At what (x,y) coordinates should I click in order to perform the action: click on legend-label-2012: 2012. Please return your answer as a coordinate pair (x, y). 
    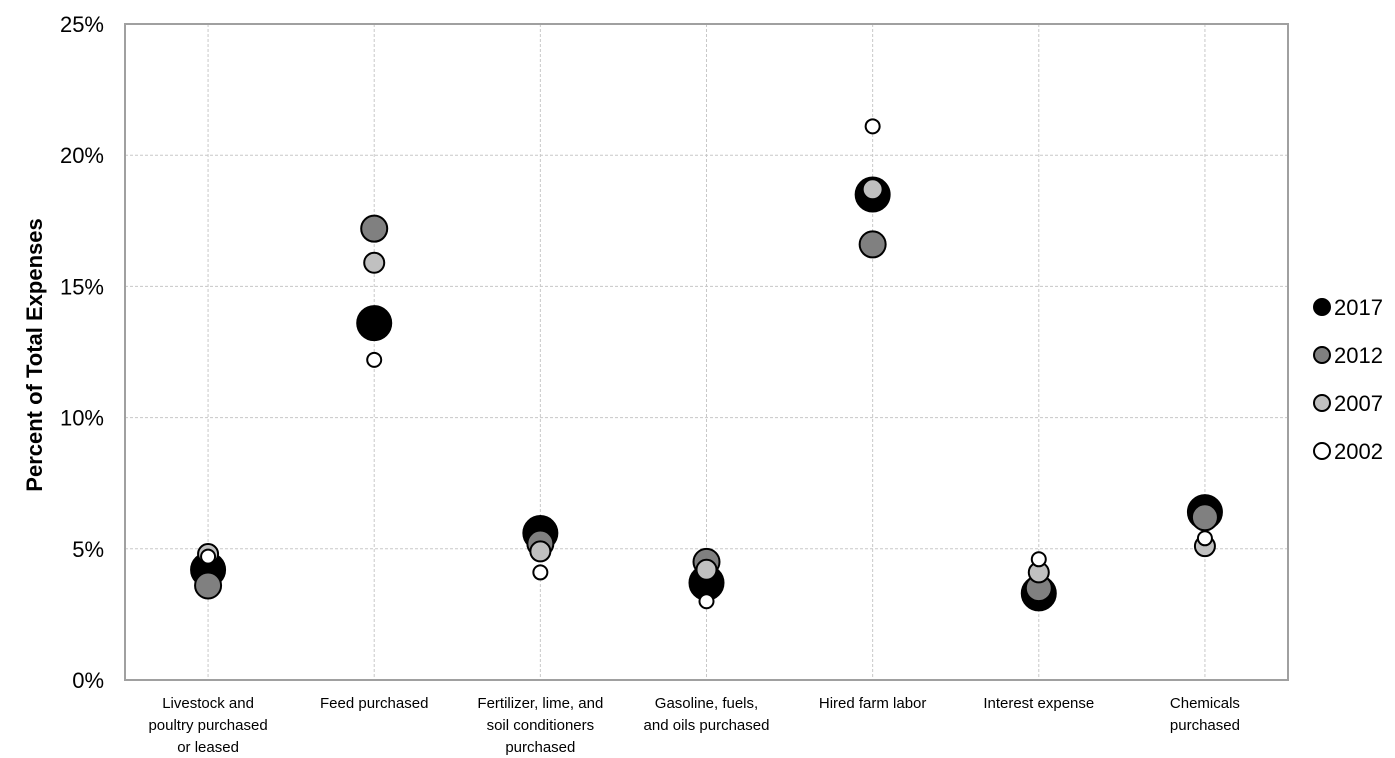
    Looking at the image, I should click on (1358, 355).